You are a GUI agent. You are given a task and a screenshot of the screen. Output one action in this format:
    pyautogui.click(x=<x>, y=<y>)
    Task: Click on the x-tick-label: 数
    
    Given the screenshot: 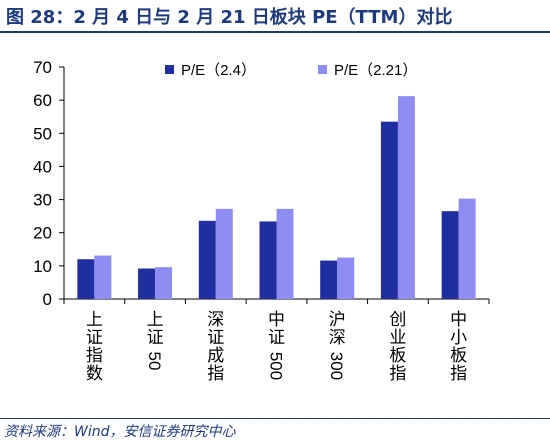 What is the action you would take?
    pyautogui.click(x=94, y=373)
    